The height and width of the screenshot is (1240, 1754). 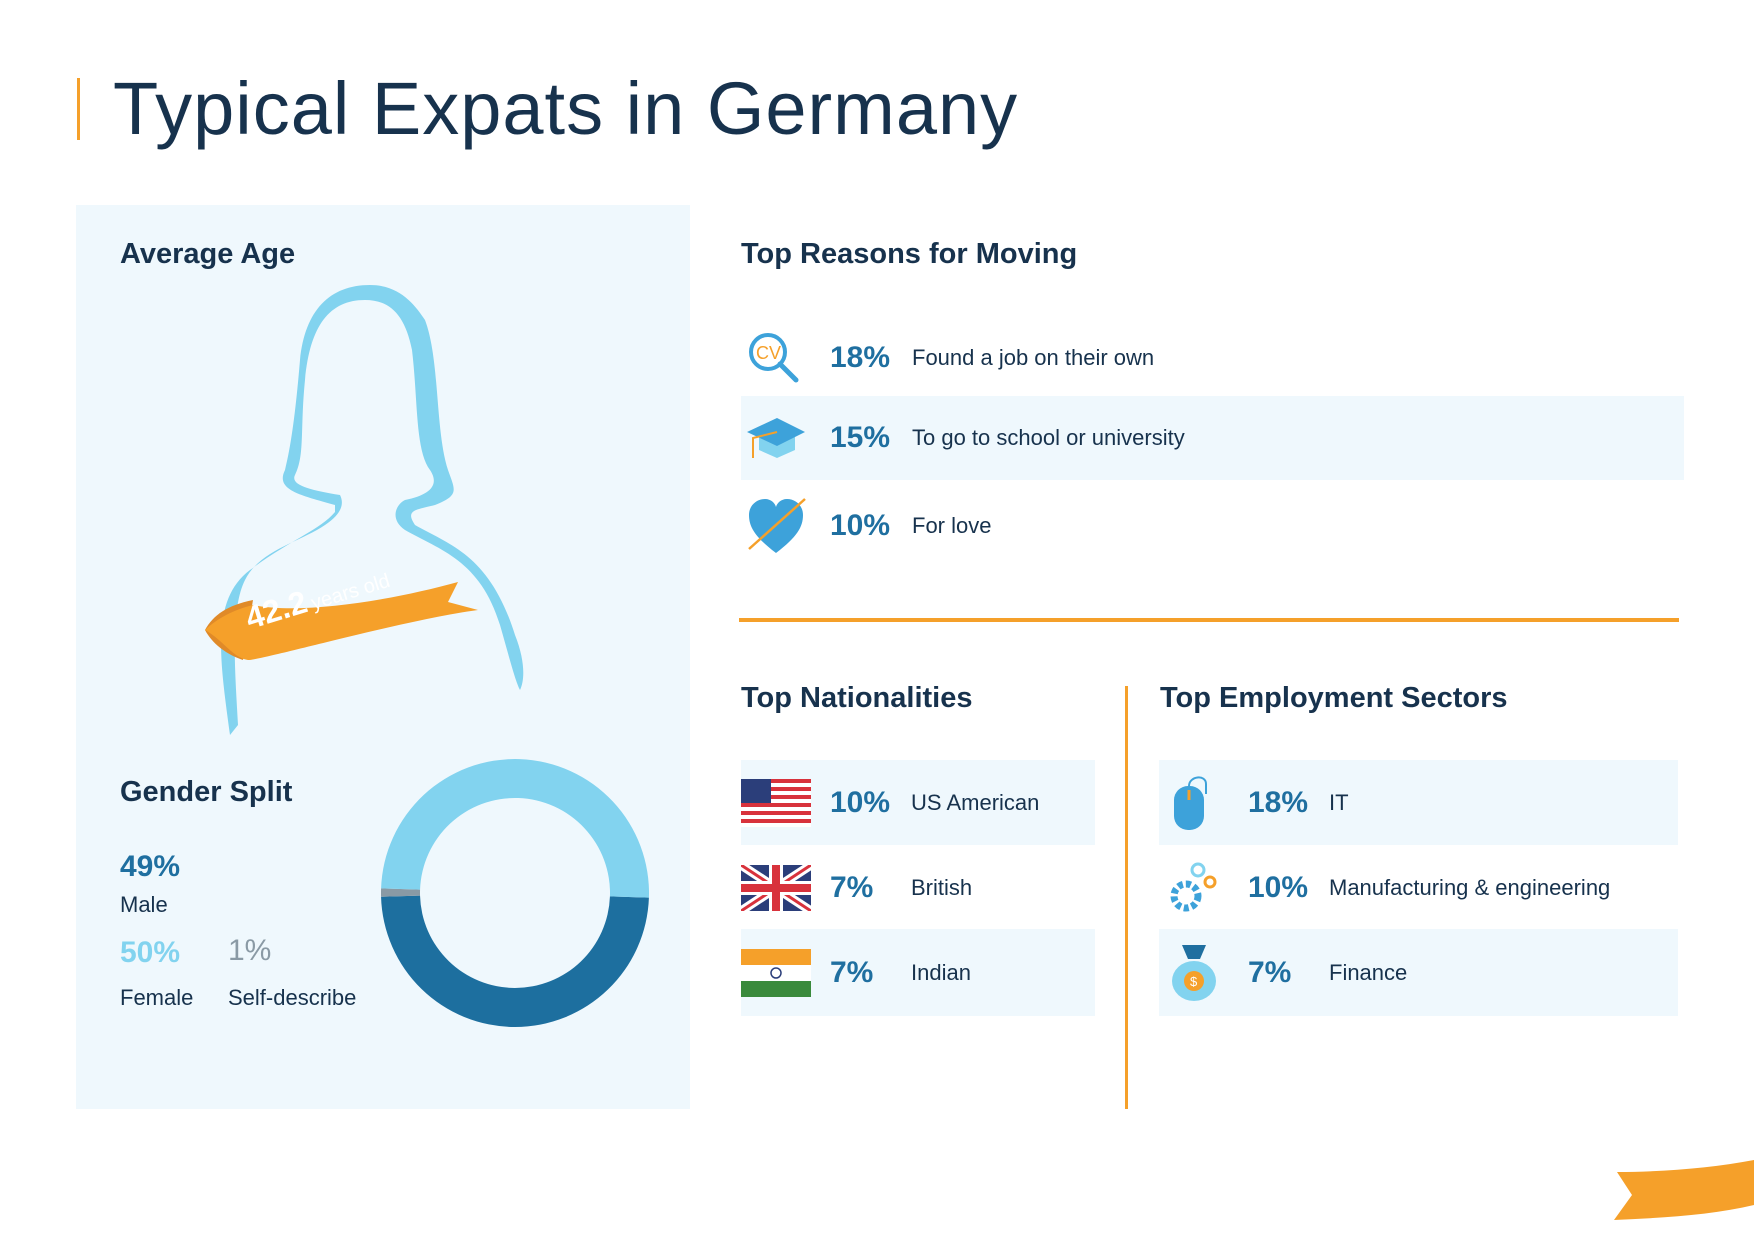 What do you see at coordinates (206, 792) in the screenshot?
I see `gender-split-heading: Gender Split` at bounding box center [206, 792].